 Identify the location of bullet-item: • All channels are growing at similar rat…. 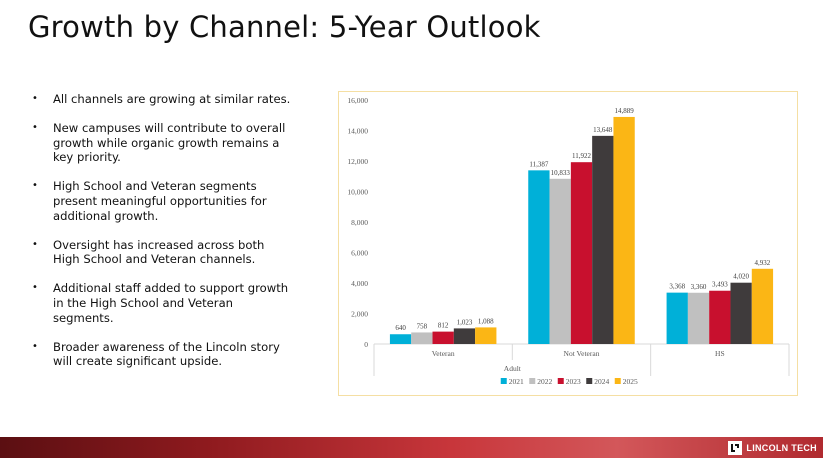
(163, 99).